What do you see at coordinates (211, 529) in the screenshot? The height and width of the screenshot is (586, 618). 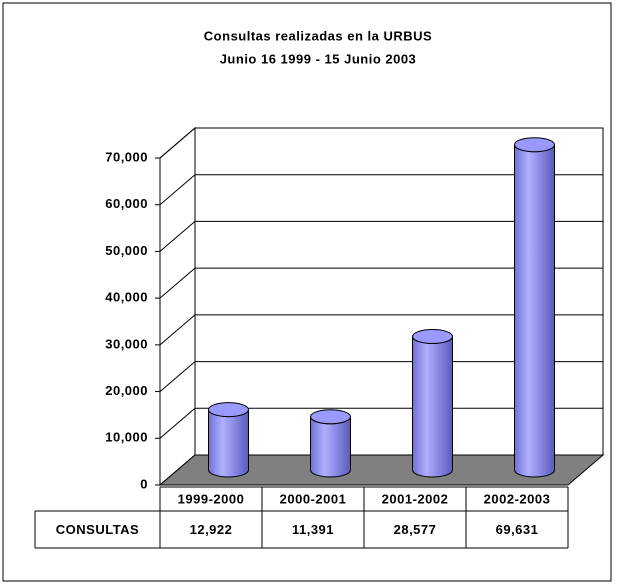 I see `table-value: 12,922` at bounding box center [211, 529].